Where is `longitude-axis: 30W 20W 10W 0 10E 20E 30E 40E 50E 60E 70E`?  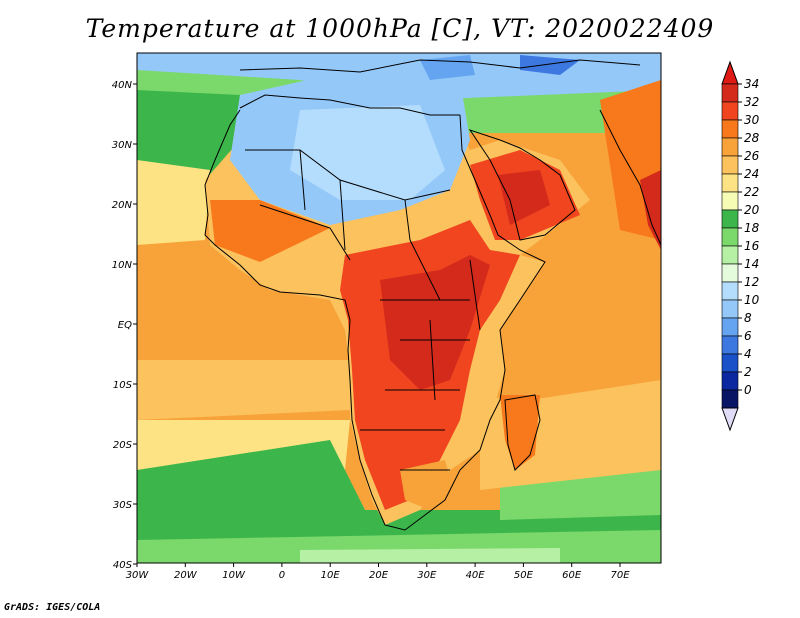
longitude-axis: 30W 20W 10W 0 10E 20E 30E 40E 50E 60E 70E is located at coordinates (378, 572).